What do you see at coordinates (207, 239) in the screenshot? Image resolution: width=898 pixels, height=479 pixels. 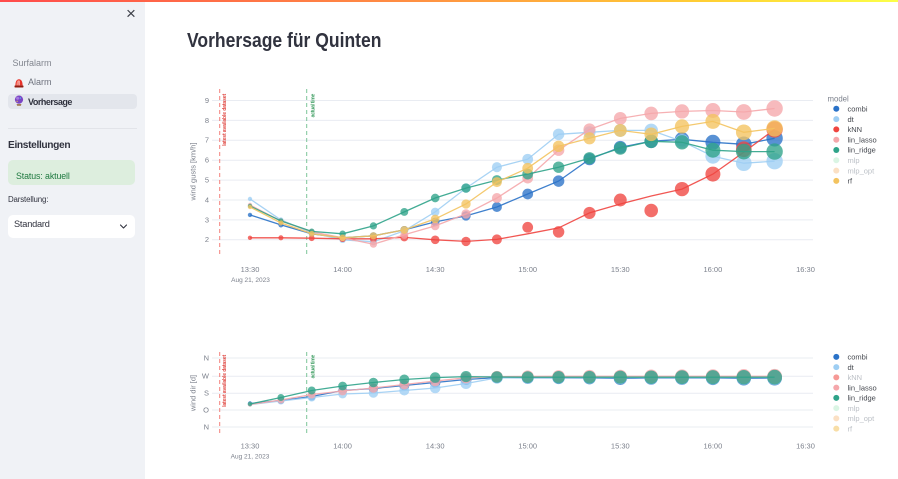 I see `svg-text: 2` at bounding box center [207, 239].